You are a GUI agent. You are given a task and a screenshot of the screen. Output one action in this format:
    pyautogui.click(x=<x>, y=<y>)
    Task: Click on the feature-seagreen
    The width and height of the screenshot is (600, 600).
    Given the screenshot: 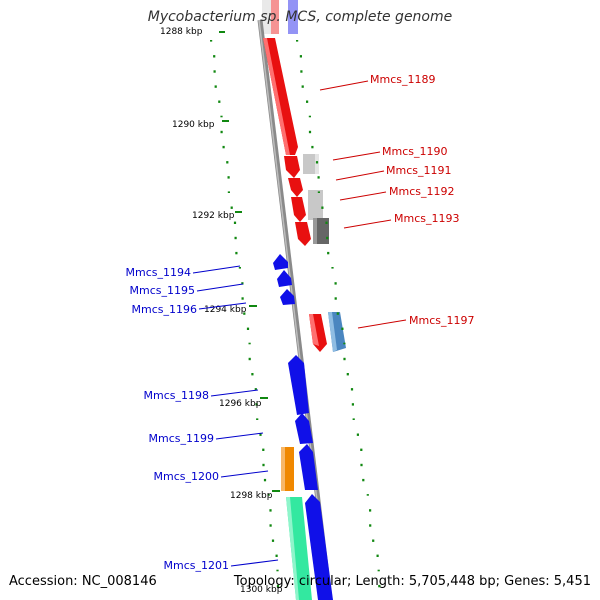 What is the action you would take?
    pyautogui.click(x=299, y=548)
    